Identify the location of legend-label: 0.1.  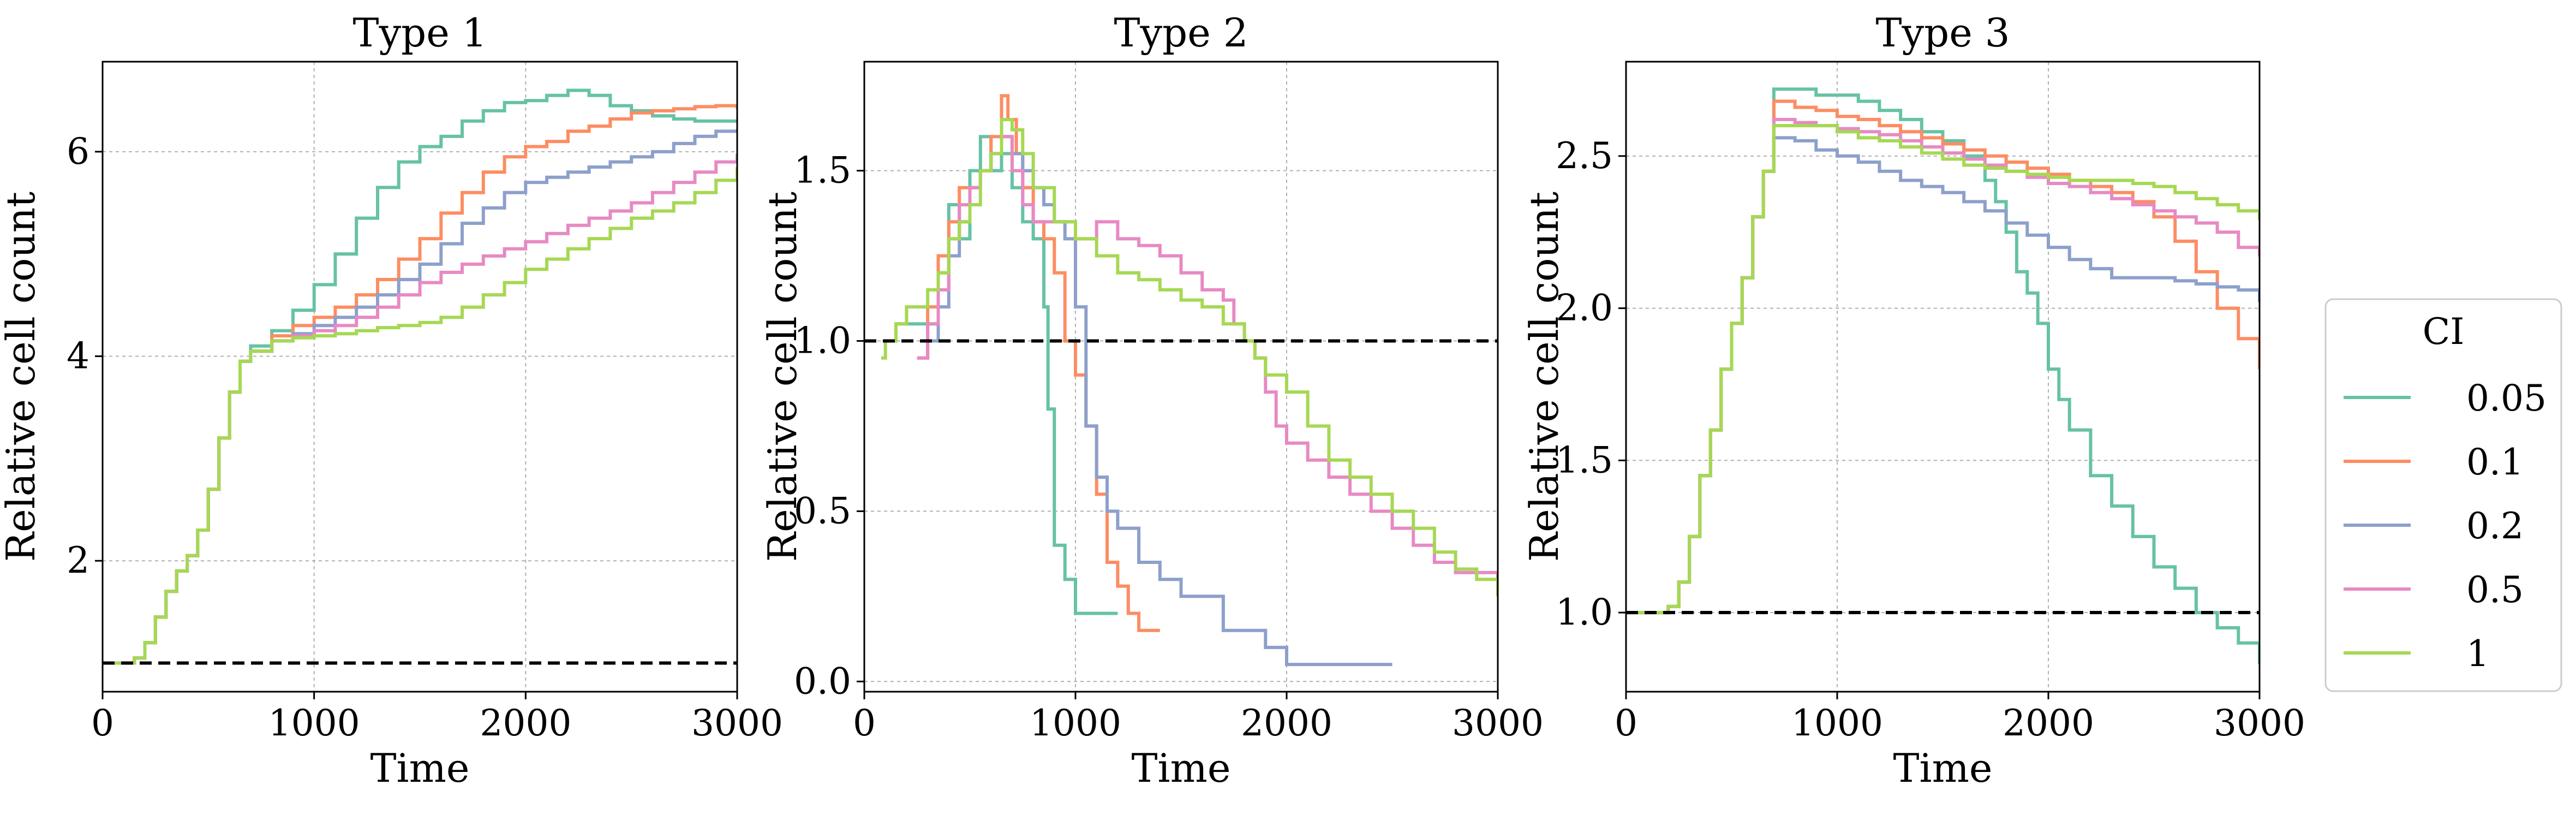
(2495, 462).